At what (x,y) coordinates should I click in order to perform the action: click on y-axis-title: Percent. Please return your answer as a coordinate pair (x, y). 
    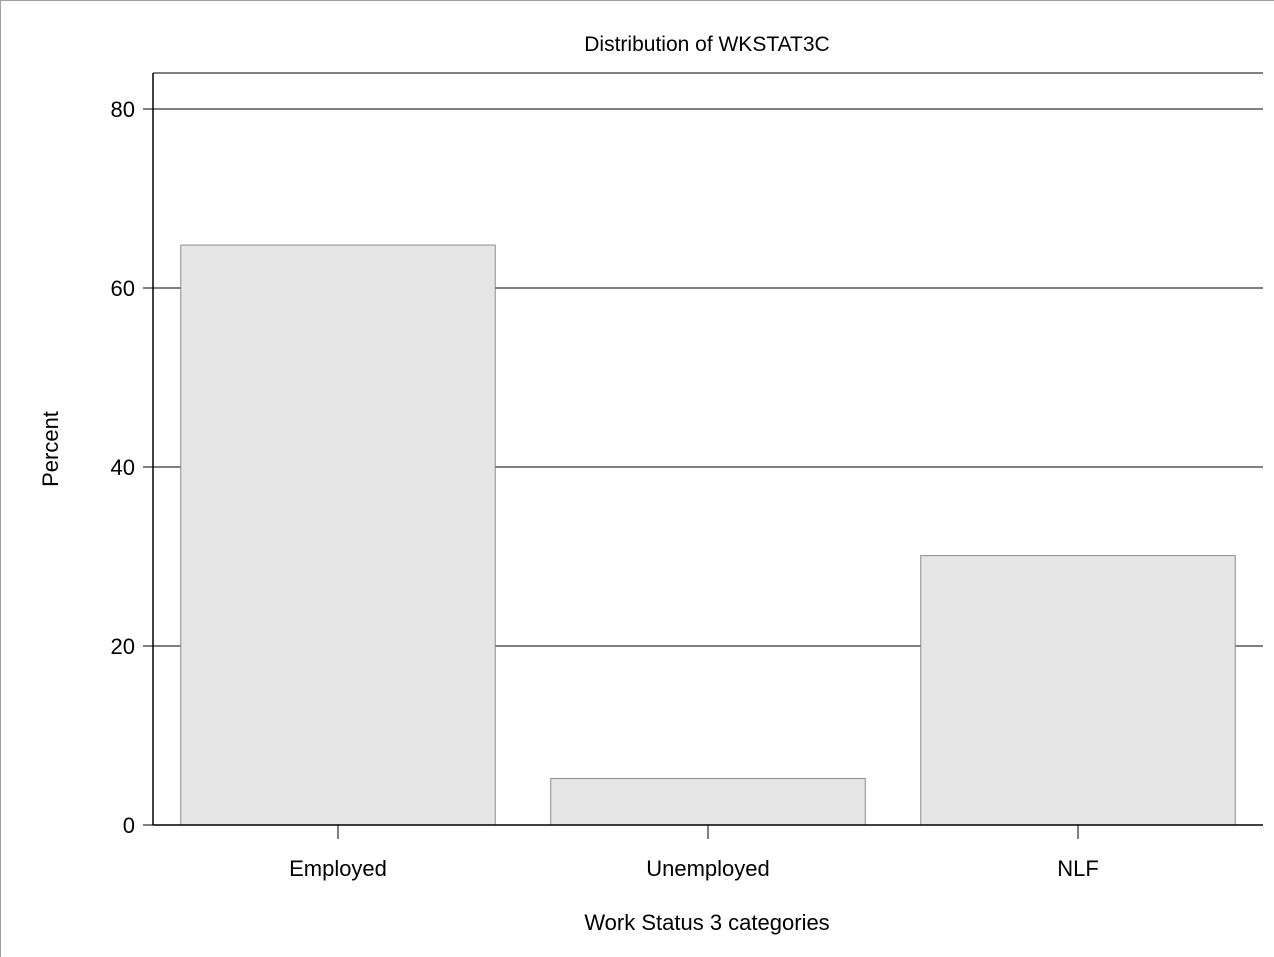
    Looking at the image, I should click on (50, 449).